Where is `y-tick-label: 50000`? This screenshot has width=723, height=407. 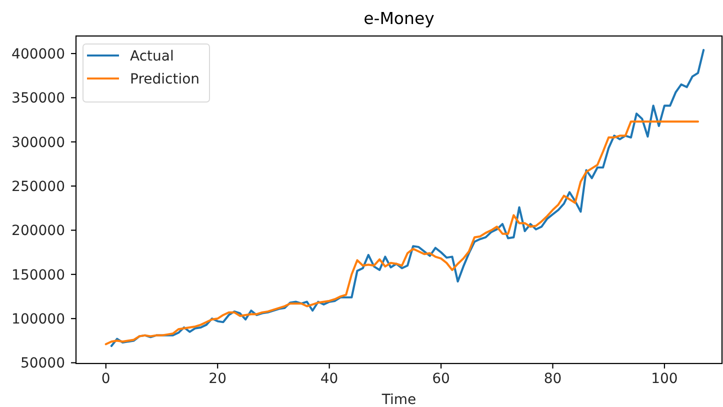
y-tick-label: 50000 is located at coordinates (42, 364).